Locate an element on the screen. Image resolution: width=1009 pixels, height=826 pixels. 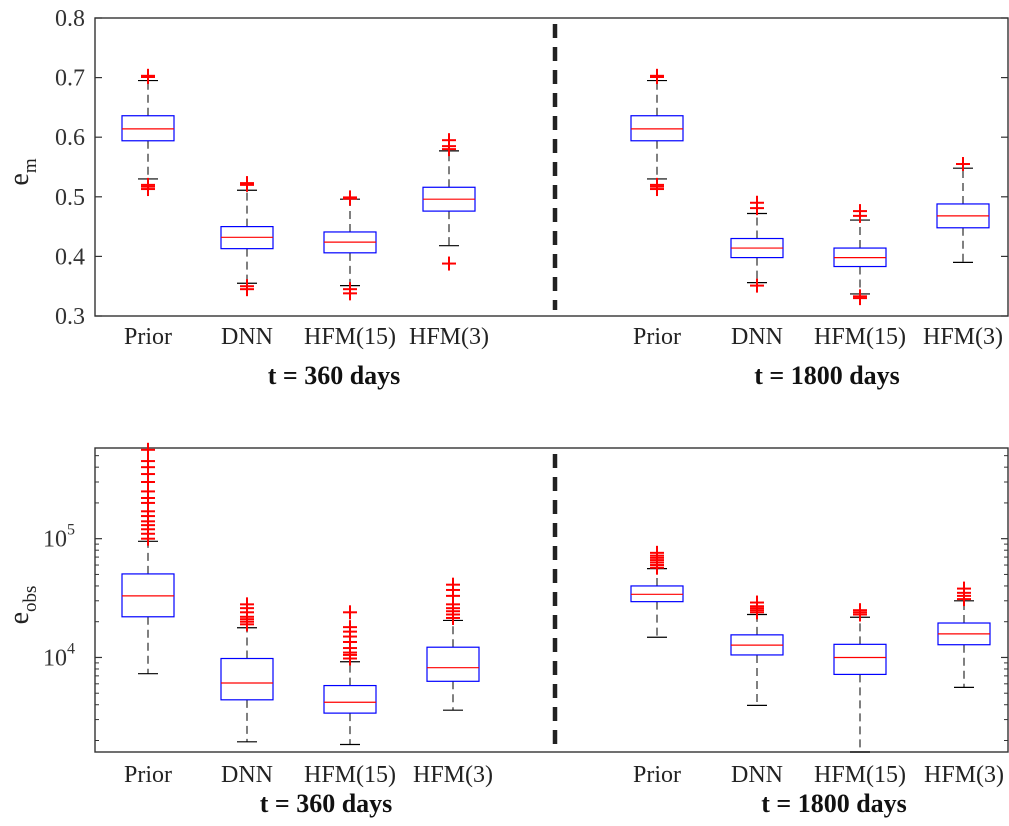
y-axis-label: eobs is located at coordinates (22, 605).